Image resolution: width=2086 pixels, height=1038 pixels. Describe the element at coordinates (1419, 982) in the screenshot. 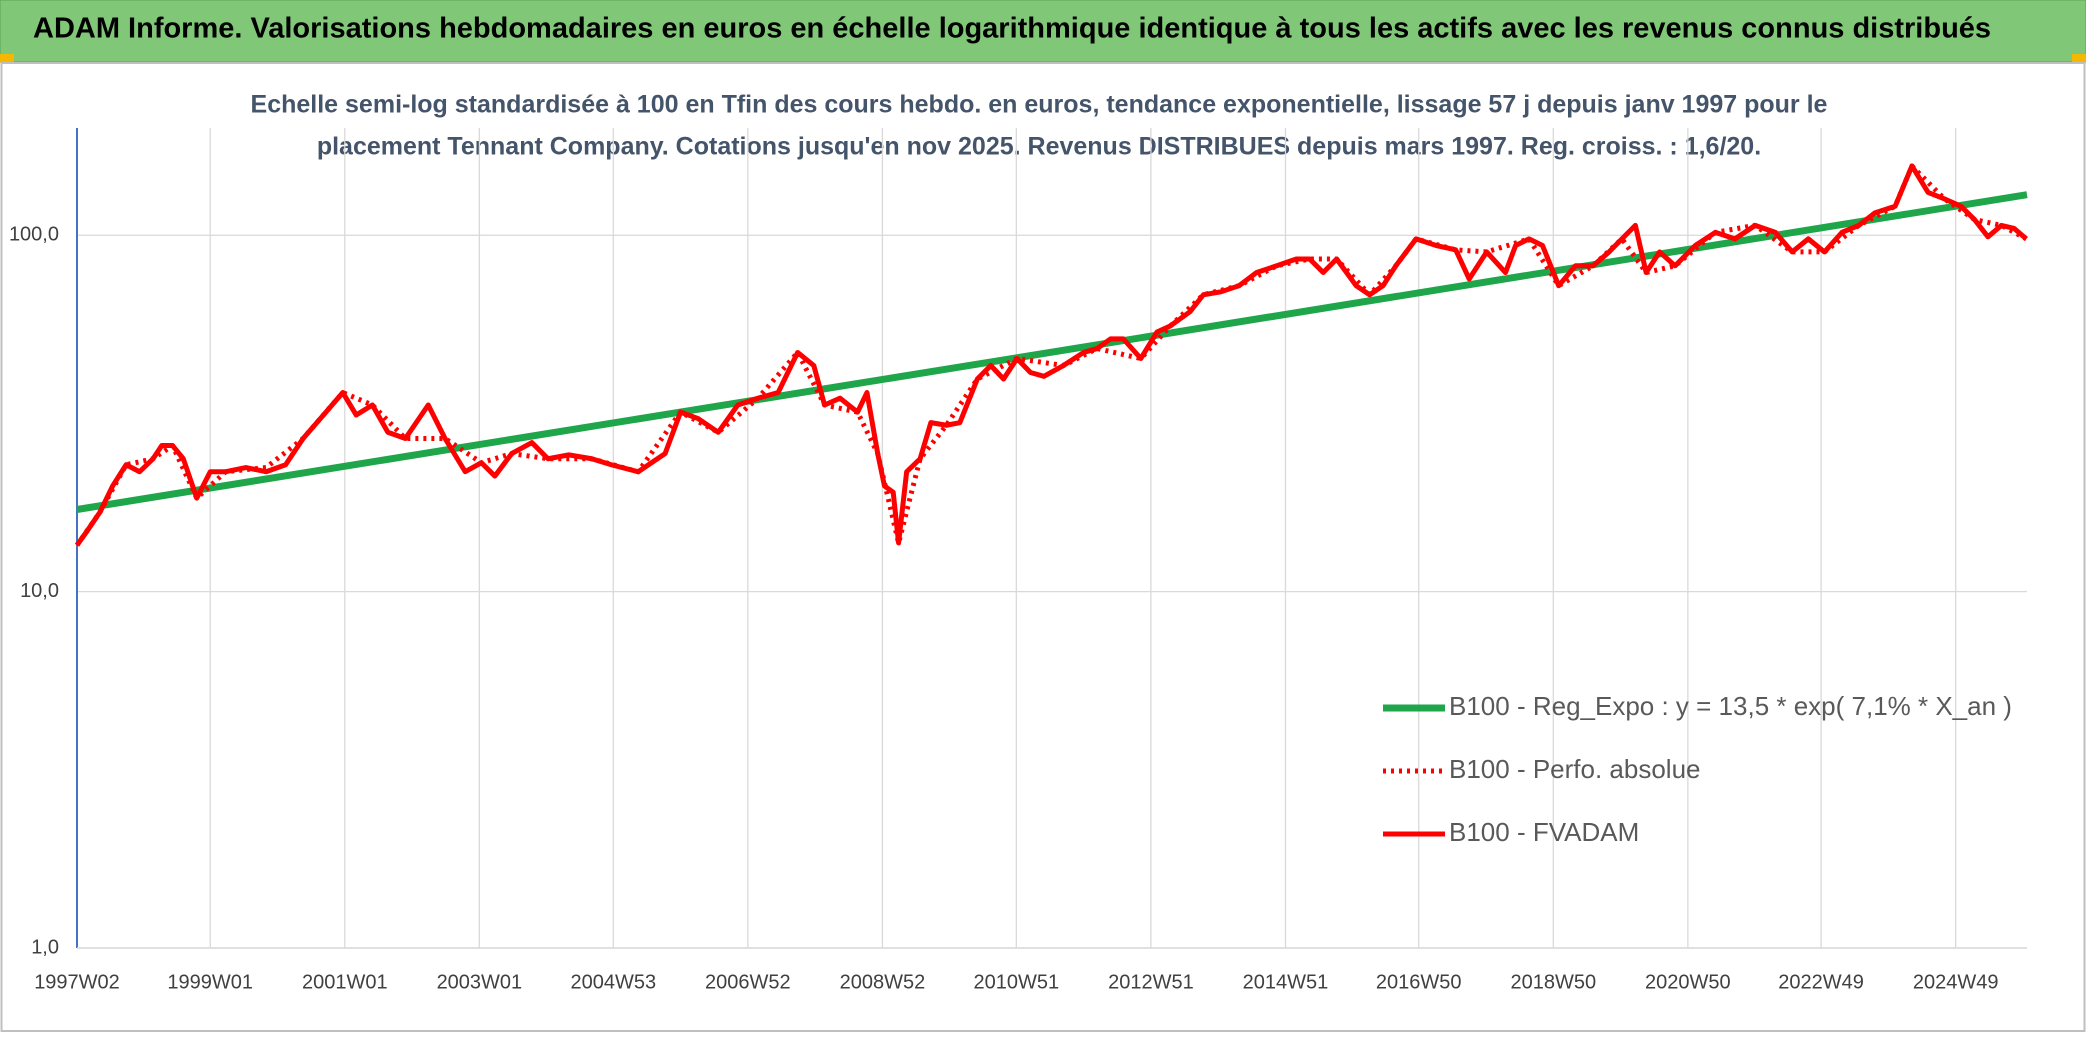

I see `x-tick-label: 2016W50` at that location.